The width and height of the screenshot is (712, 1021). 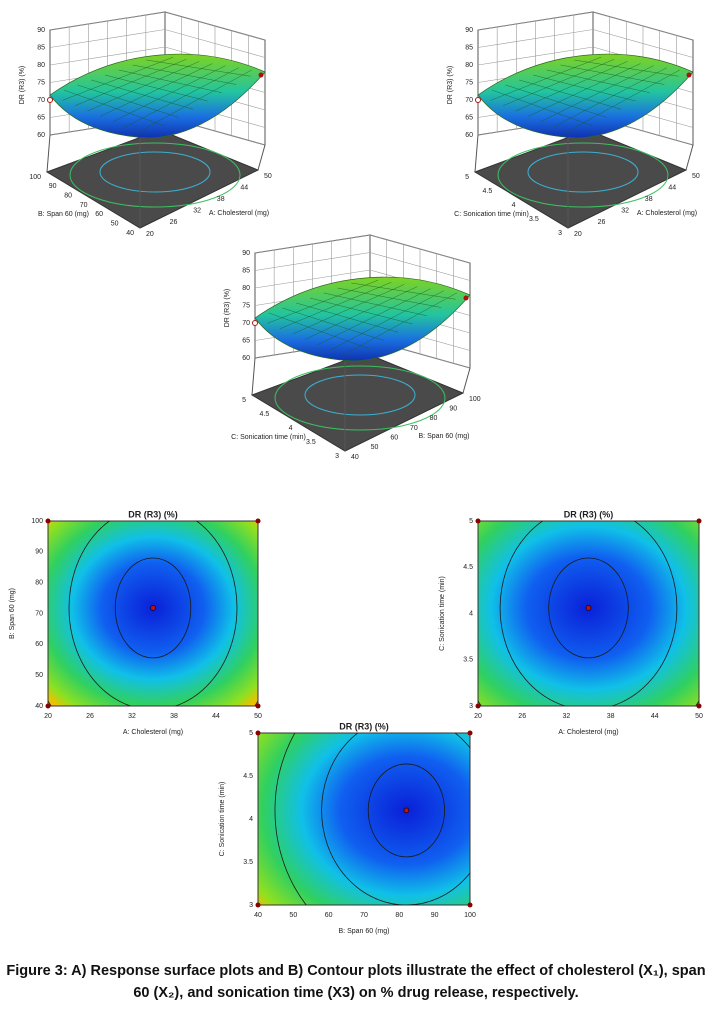 I want to click on axis2-tick-label: 60, so click(x=394, y=438).